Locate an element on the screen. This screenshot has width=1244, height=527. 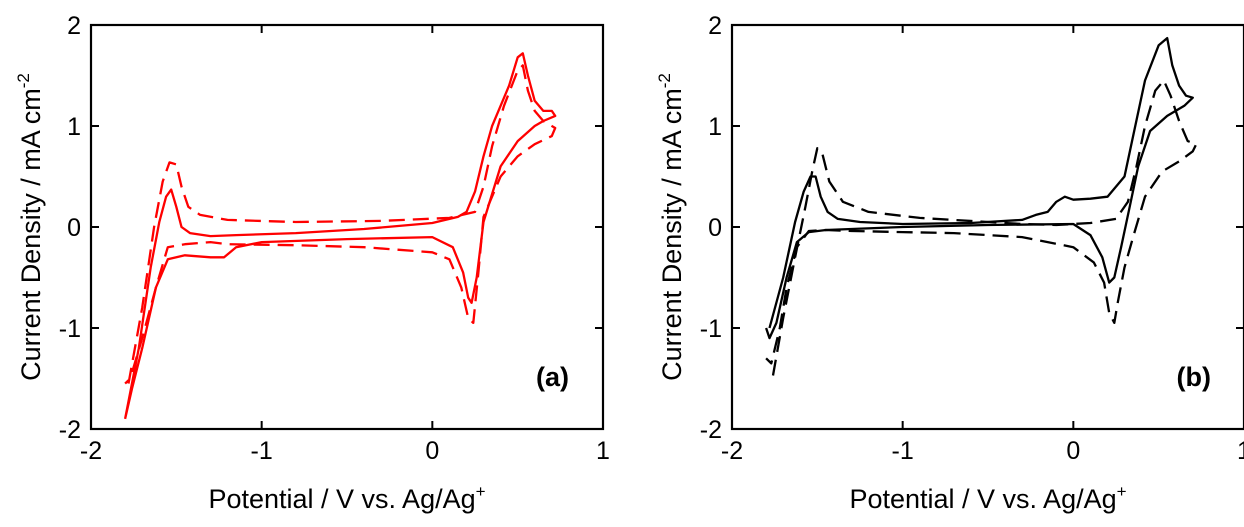
x-axis-label-sup-a: + is located at coordinates (481, 491).